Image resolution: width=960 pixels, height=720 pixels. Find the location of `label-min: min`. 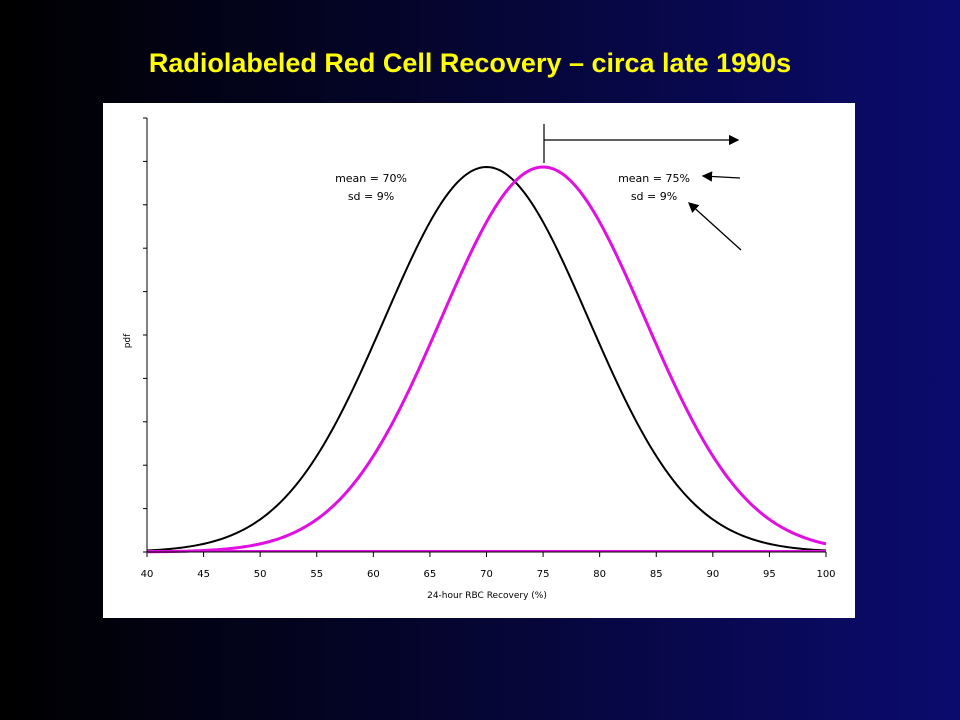

label-min: min is located at coordinates (767, 174).